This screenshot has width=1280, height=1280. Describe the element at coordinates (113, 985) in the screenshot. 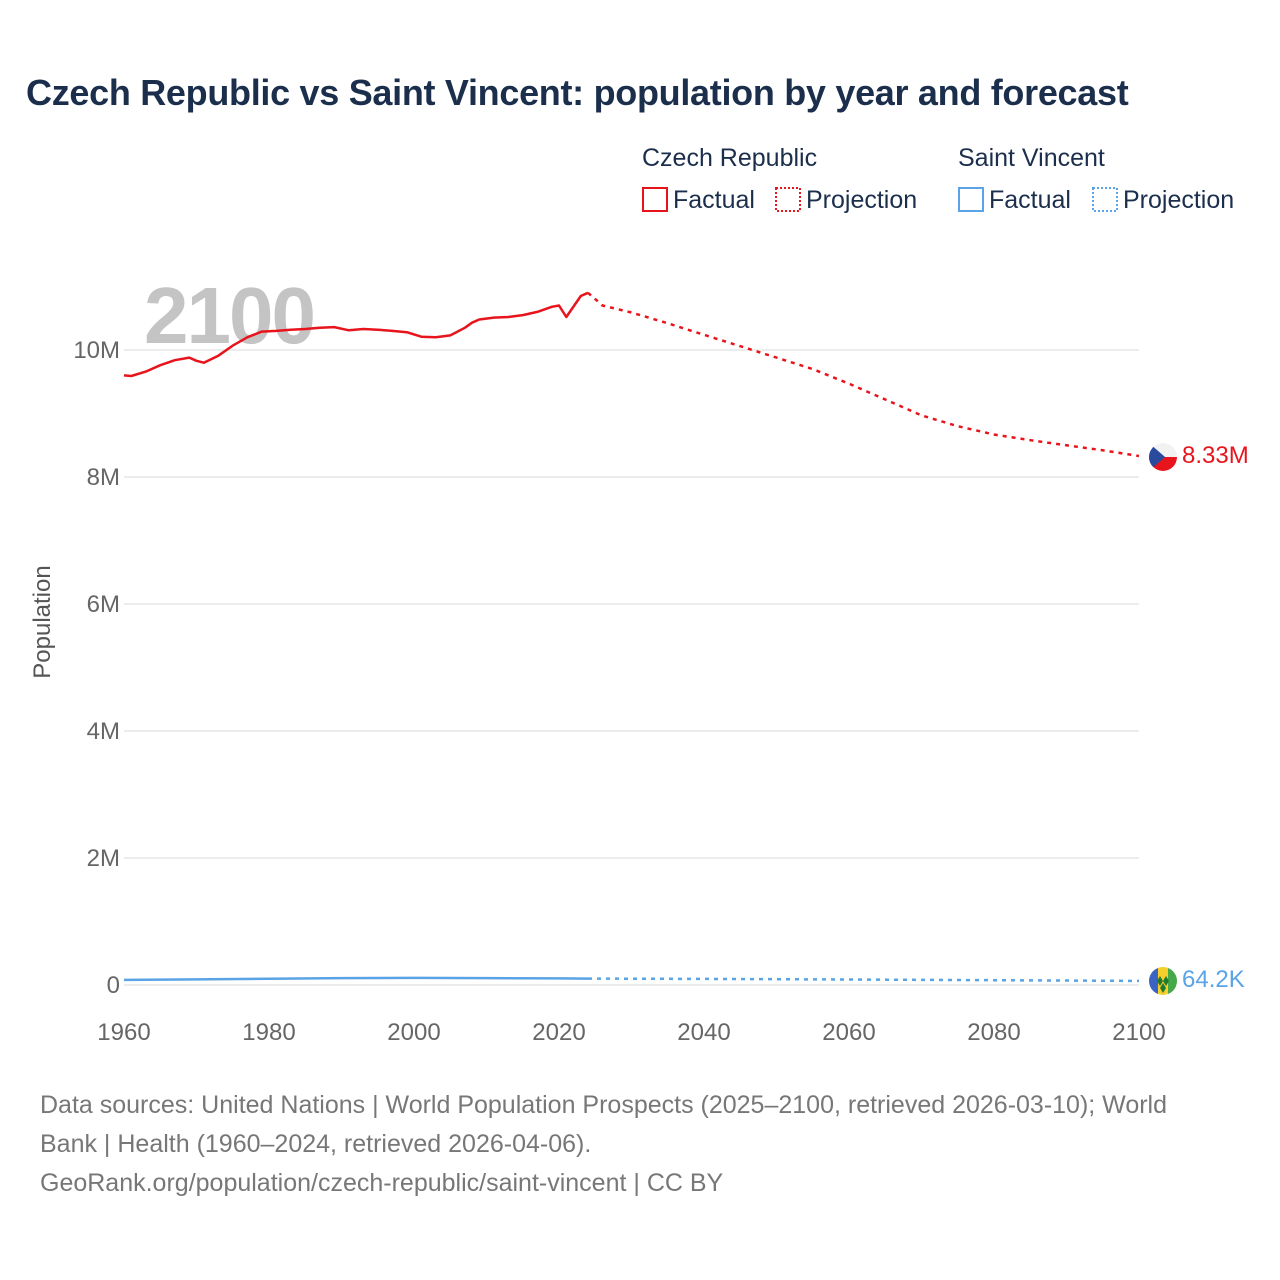

I see `y-tick-label: 0` at that location.